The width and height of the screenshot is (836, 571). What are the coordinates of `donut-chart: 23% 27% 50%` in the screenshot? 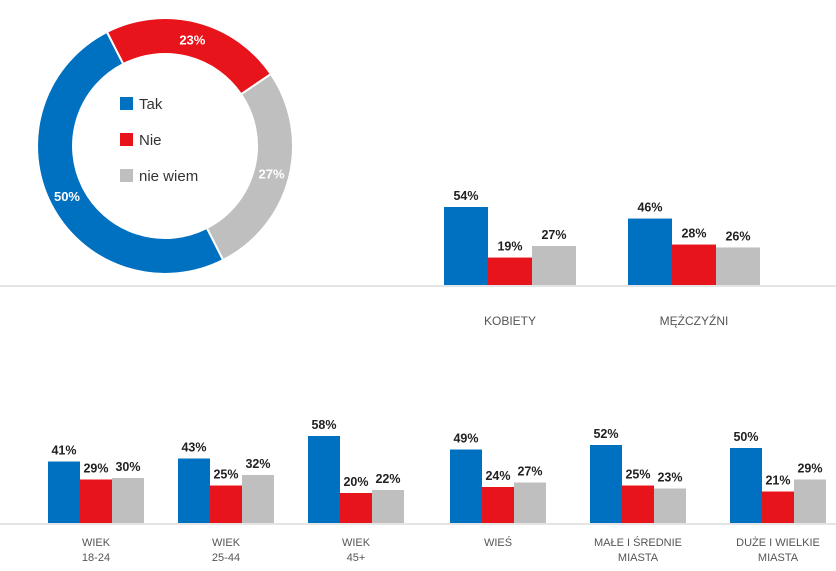 It's located at (165, 146).